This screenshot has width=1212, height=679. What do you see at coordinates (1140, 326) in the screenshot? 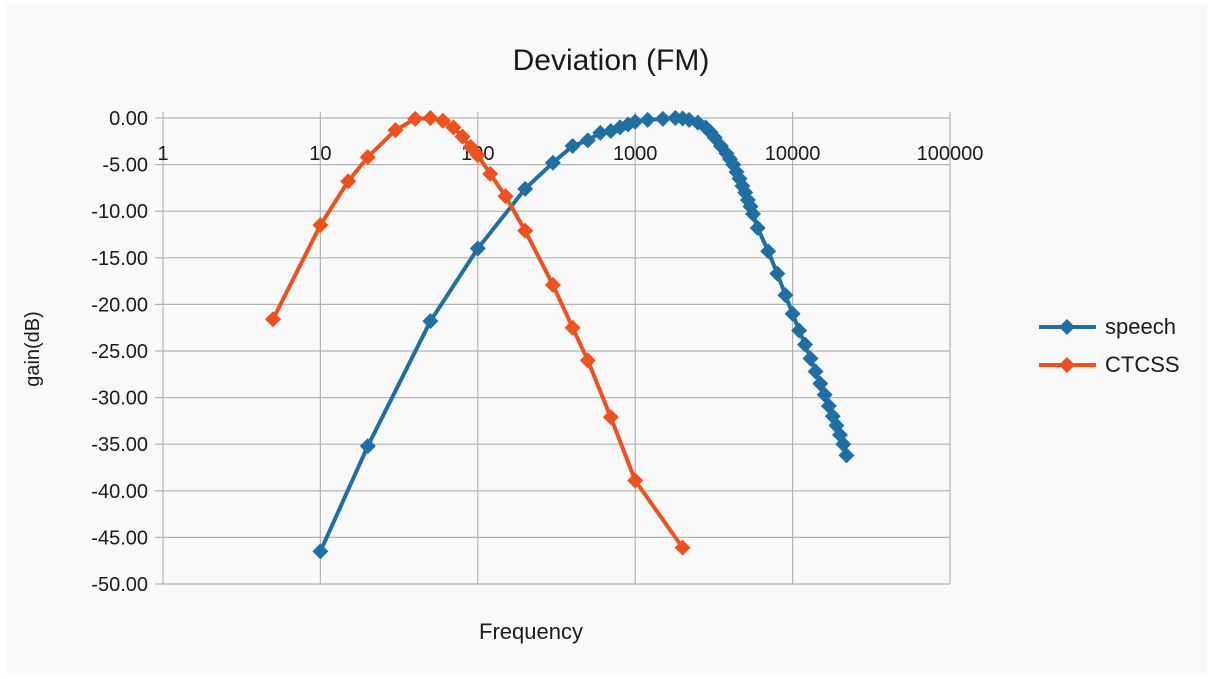
I see `legend-label: speech` at bounding box center [1140, 326].